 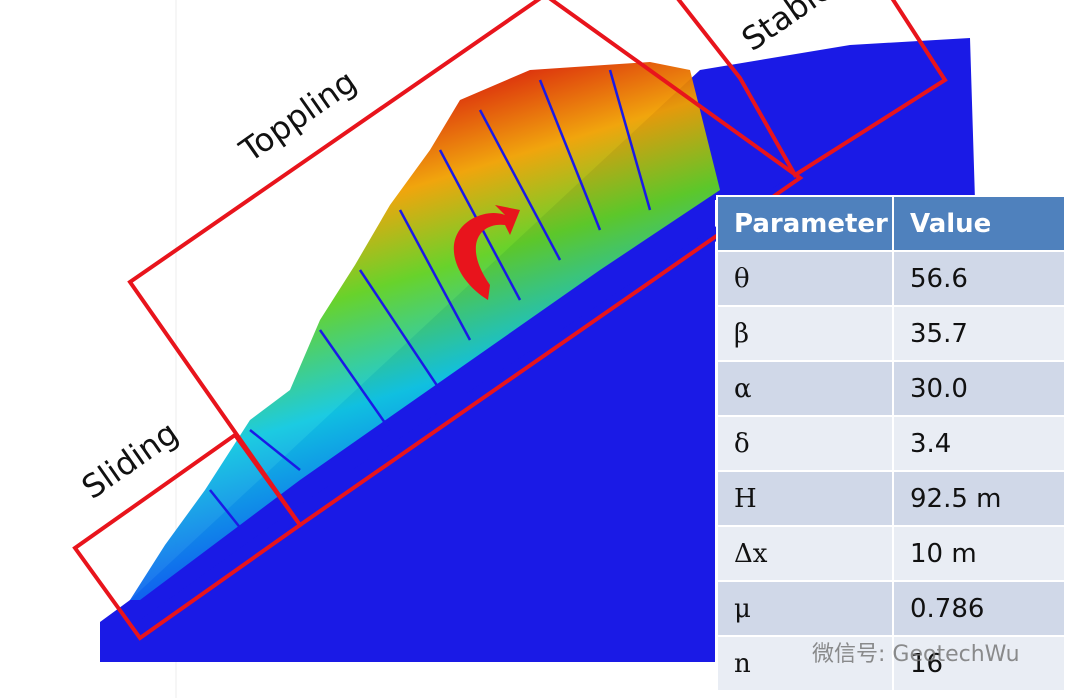 I want to click on rotation-arrow, so click(x=486, y=252).